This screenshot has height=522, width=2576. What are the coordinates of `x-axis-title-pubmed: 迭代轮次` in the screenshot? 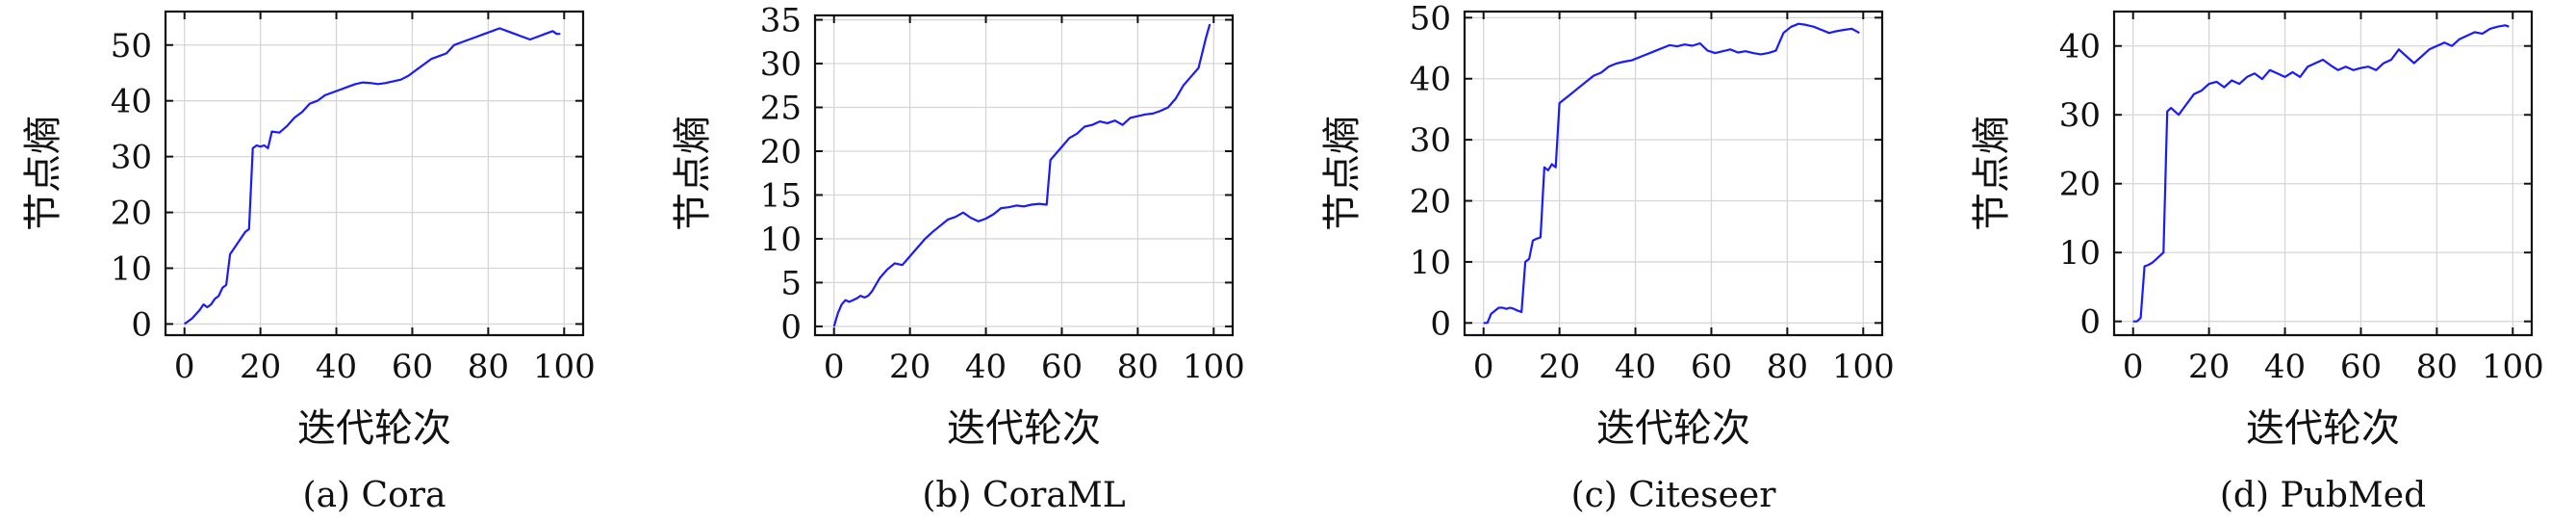 It's located at (2323, 429).